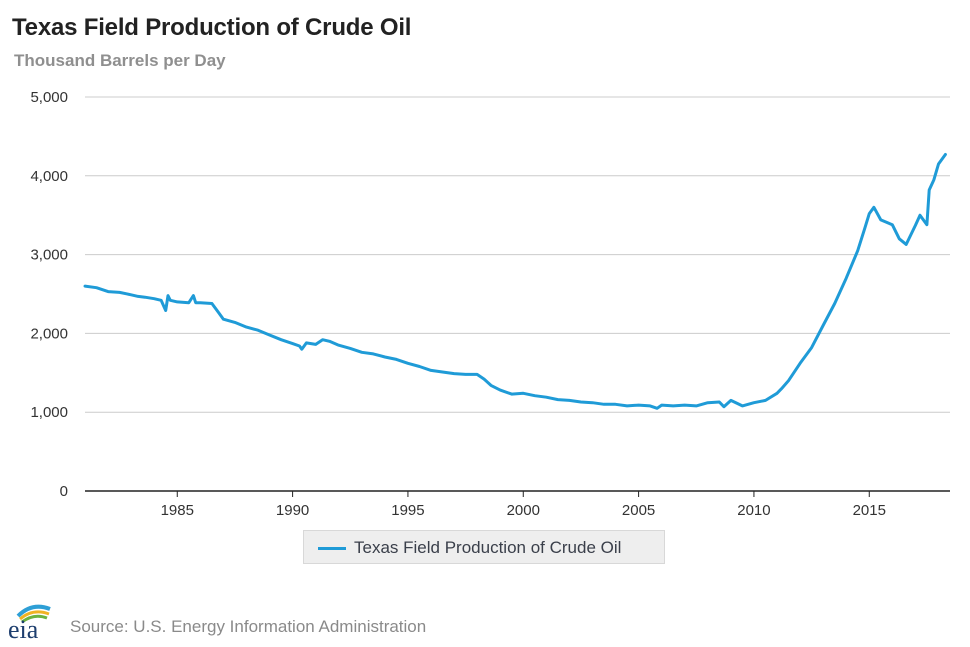  Describe the element at coordinates (177, 510) in the screenshot. I see `x-tick-label: 1985` at that location.